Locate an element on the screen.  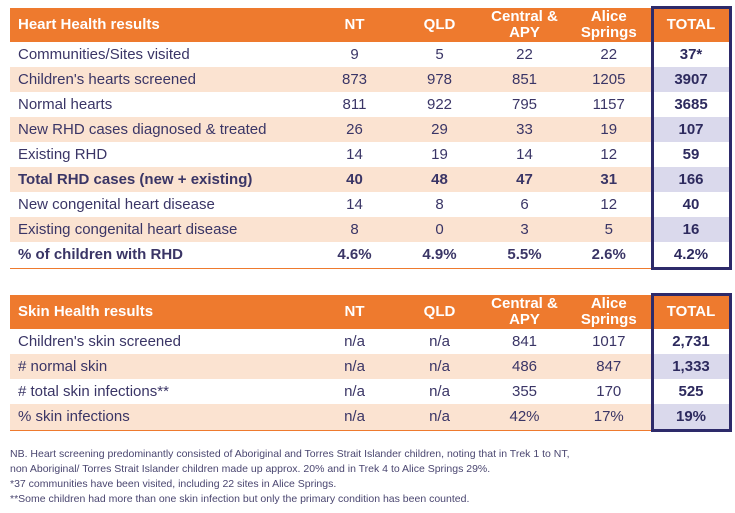
row-label: Existing RHD is located at coordinates (63, 154).